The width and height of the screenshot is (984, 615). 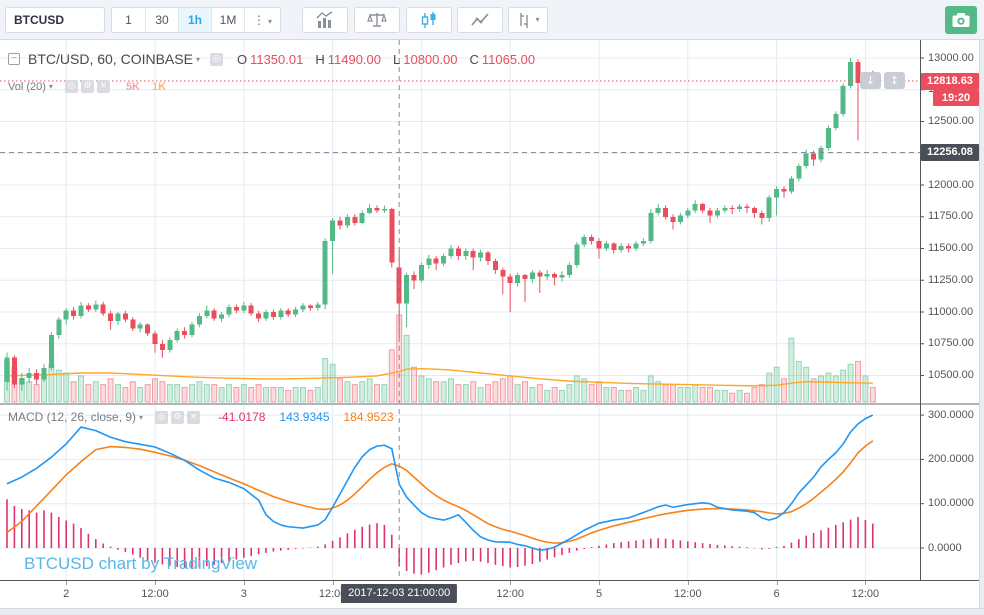 I want to click on bar-style-icon, so click(x=524, y=20).